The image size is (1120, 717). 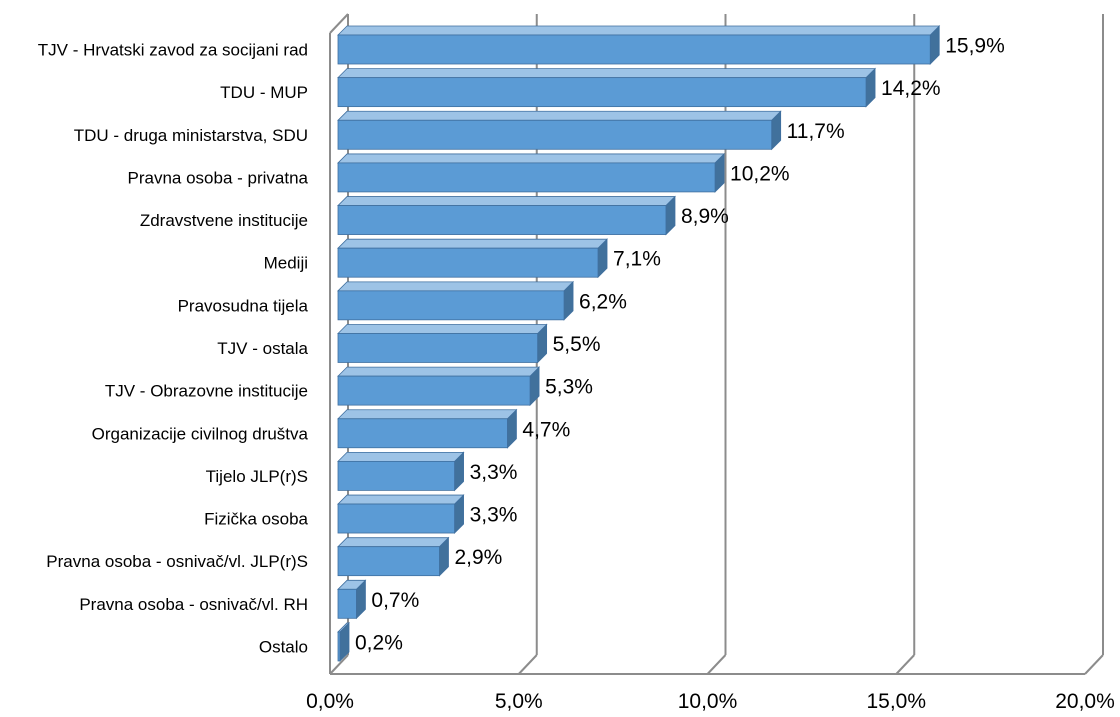 I want to click on category-label: Ostalo, so click(x=283, y=646).